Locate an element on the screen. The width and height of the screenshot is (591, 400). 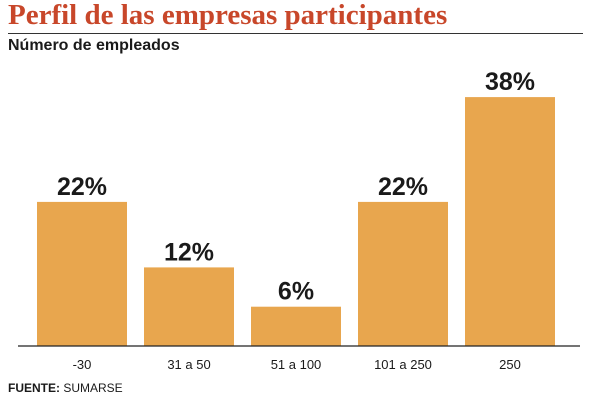
chart-subtitle: Número de empleados is located at coordinates (94, 45).